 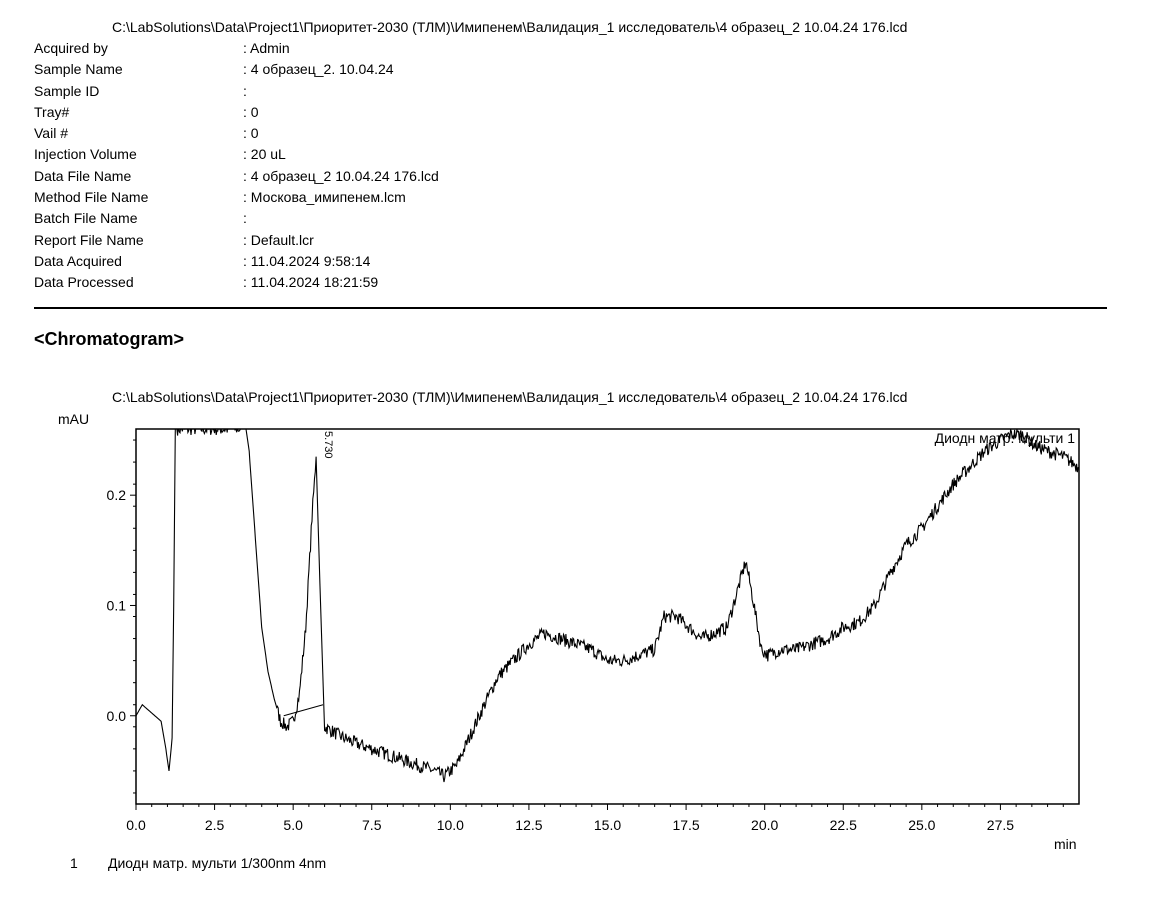 What do you see at coordinates (109, 339) in the screenshot?
I see `section-title: <Chromatogram>` at bounding box center [109, 339].